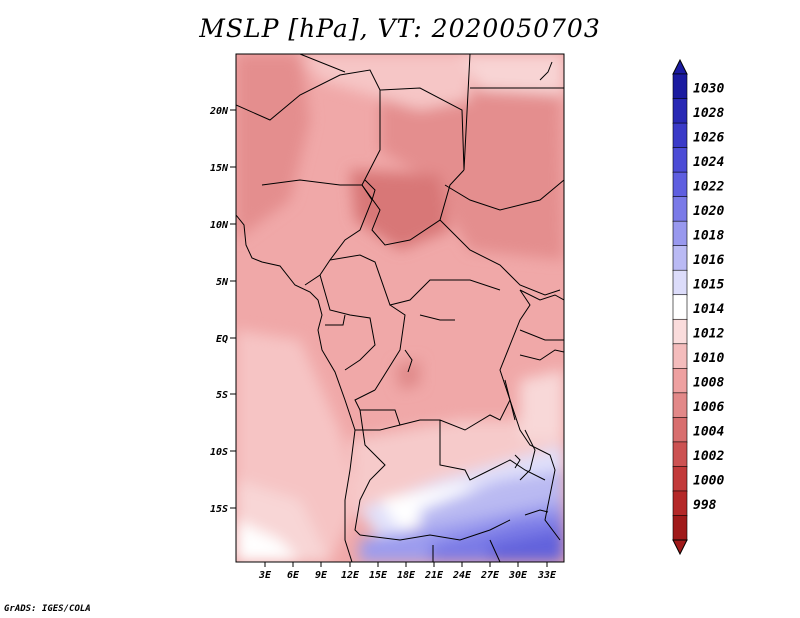  Describe the element at coordinates (406, 564) in the screenshot. I see `lon-ticks` at that location.